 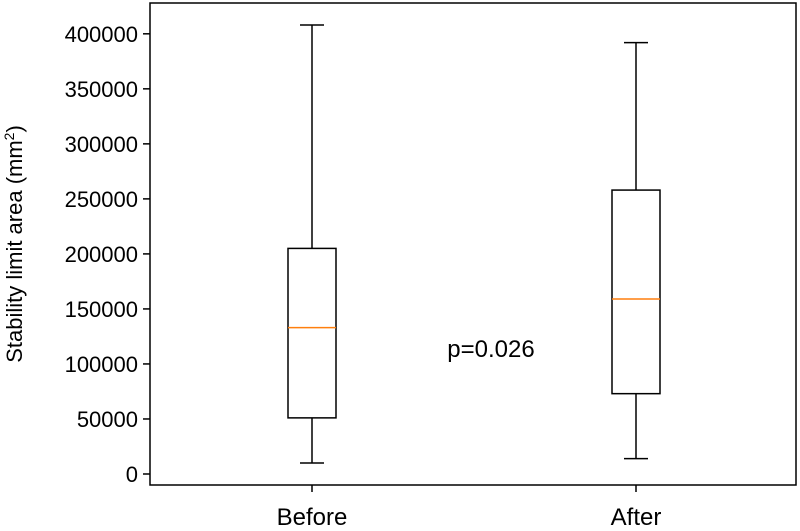 I want to click on box-after, so click(x=636, y=250).